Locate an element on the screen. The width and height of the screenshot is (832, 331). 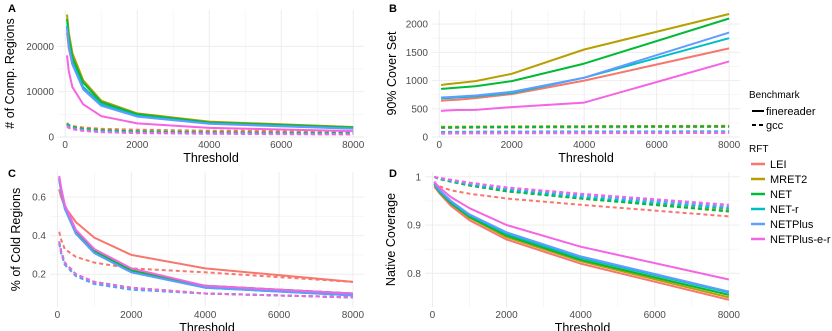
legend-label-netplus-e-r: NETPlus-e-r is located at coordinates (800, 240).